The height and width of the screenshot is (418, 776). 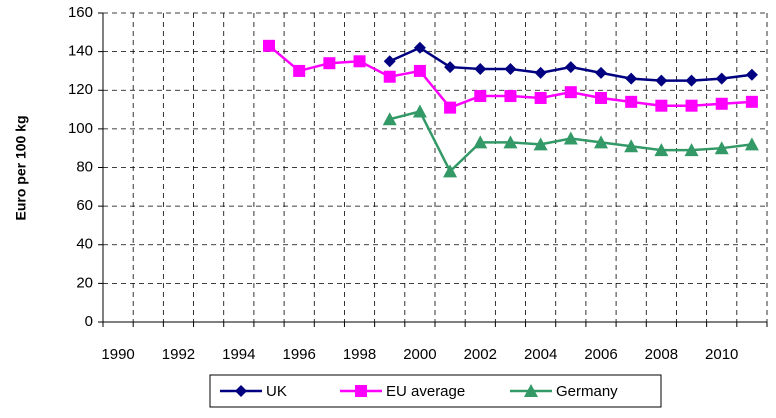 What do you see at coordinates (84, 244) in the screenshot?
I see `y-tick-label: 40` at bounding box center [84, 244].